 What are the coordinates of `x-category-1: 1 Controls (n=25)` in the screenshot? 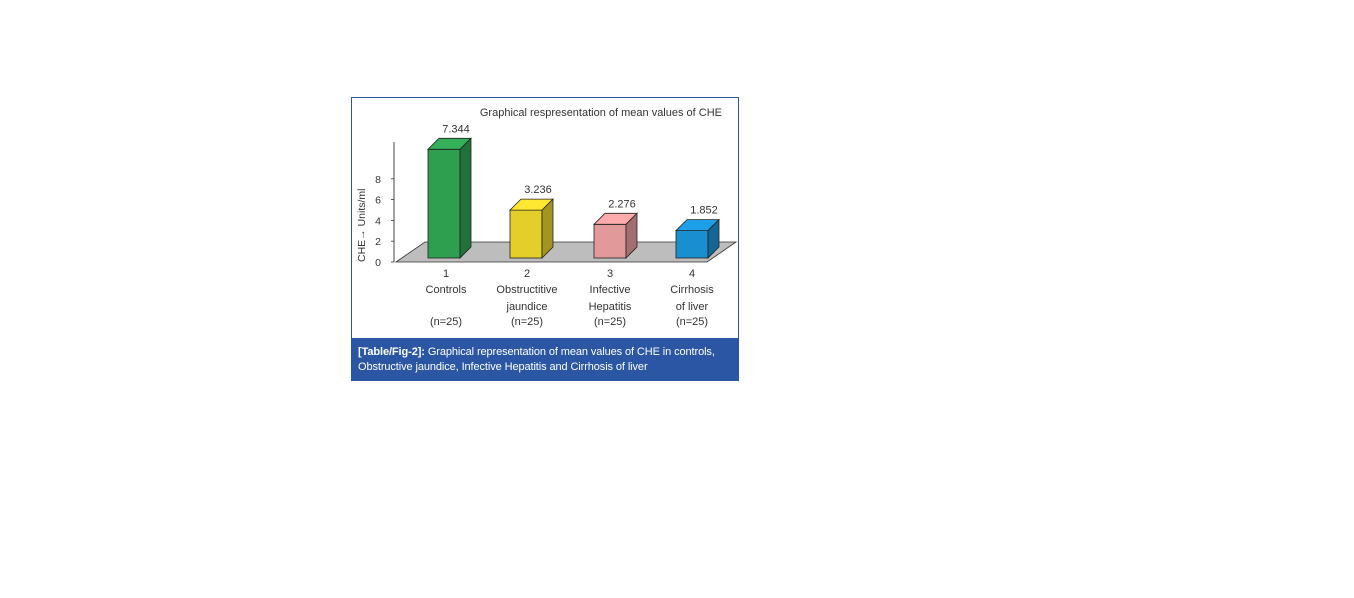 It's located at (446, 298).